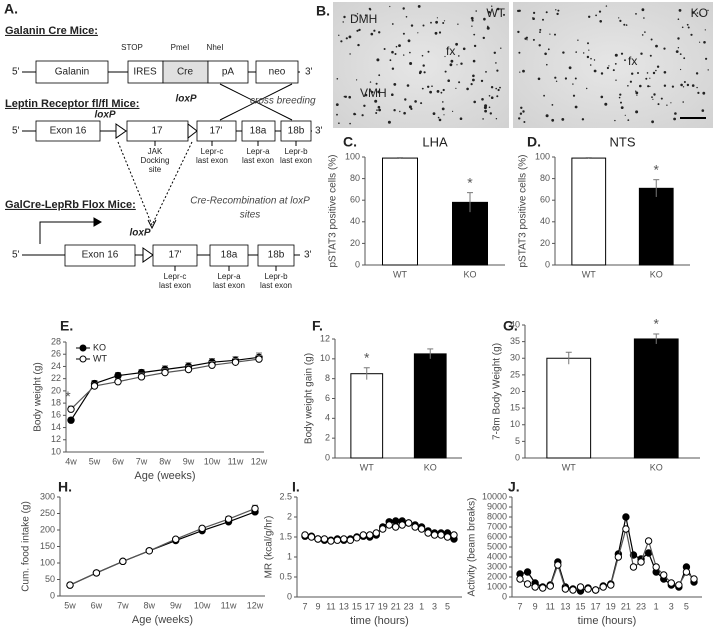  Describe the element at coordinates (357, 606) in the screenshot. I see `x-tick-label: 15` at that location.